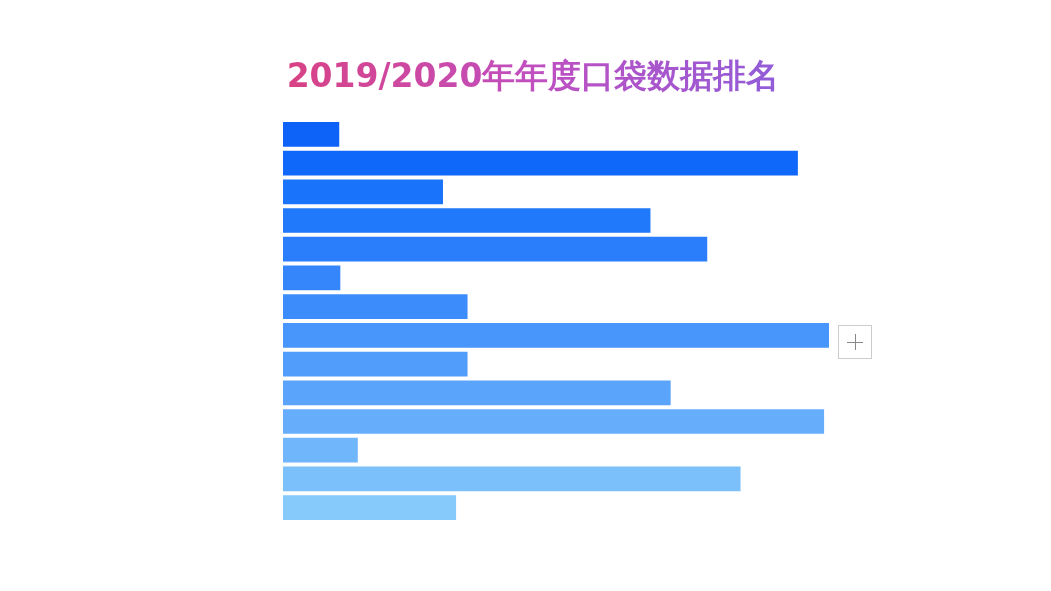 The width and height of the screenshot is (1051, 591). Describe the element at coordinates (525, 76) in the screenshot. I see `chart-title: 2019/2020年年度口袋数据排名` at that location.